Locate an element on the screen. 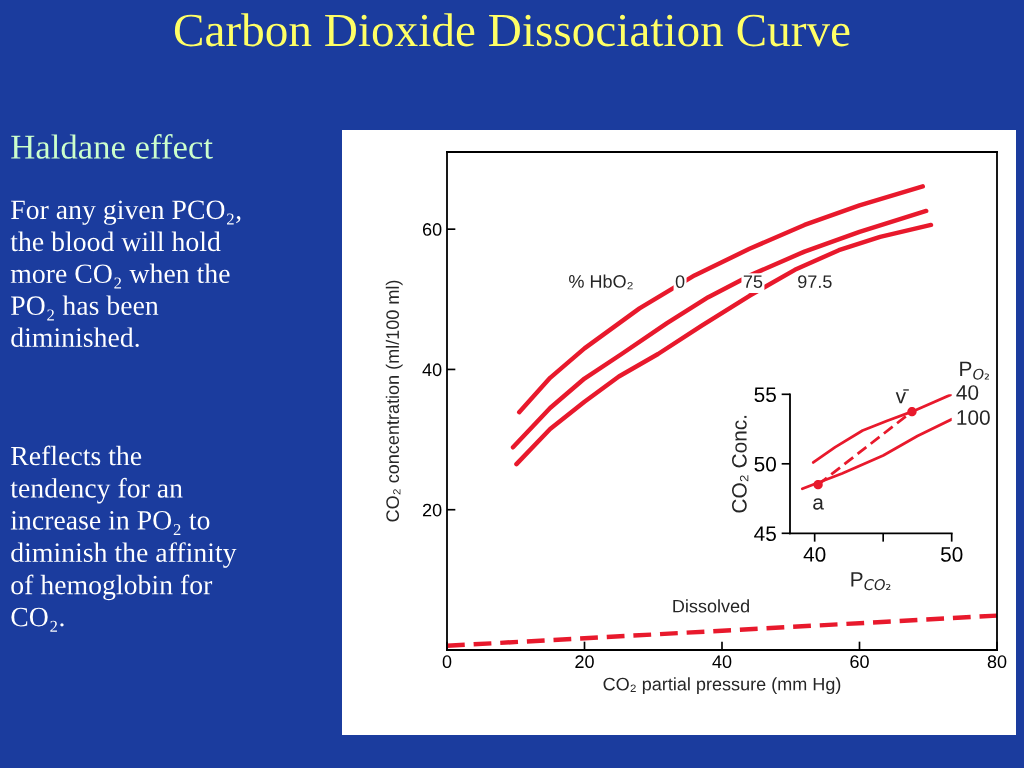  chart-title: Carbon Dioxide Dissociation Curve is located at coordinates (512, 30).